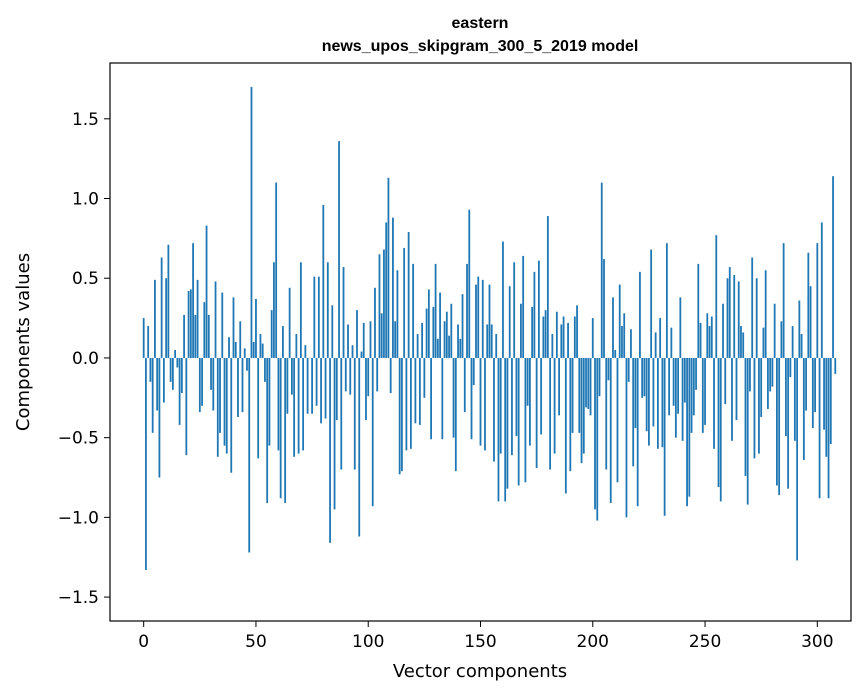 The width and height of the screenshot is (867, 696). What do you see at coordinates (84, 359) in the screenshot?
I see `y-axis: −1.5 −1.0 −0.5 0.0 0.5 1.0 1.5` at bounding box center [84, 359].